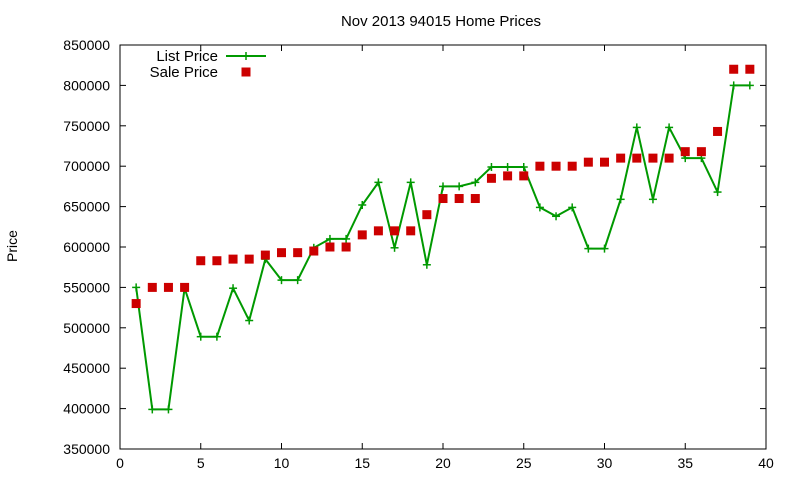  Describe the element at coordinates (86, 247) in the screenshot. I see `y-tick-label: 600000` at that location.